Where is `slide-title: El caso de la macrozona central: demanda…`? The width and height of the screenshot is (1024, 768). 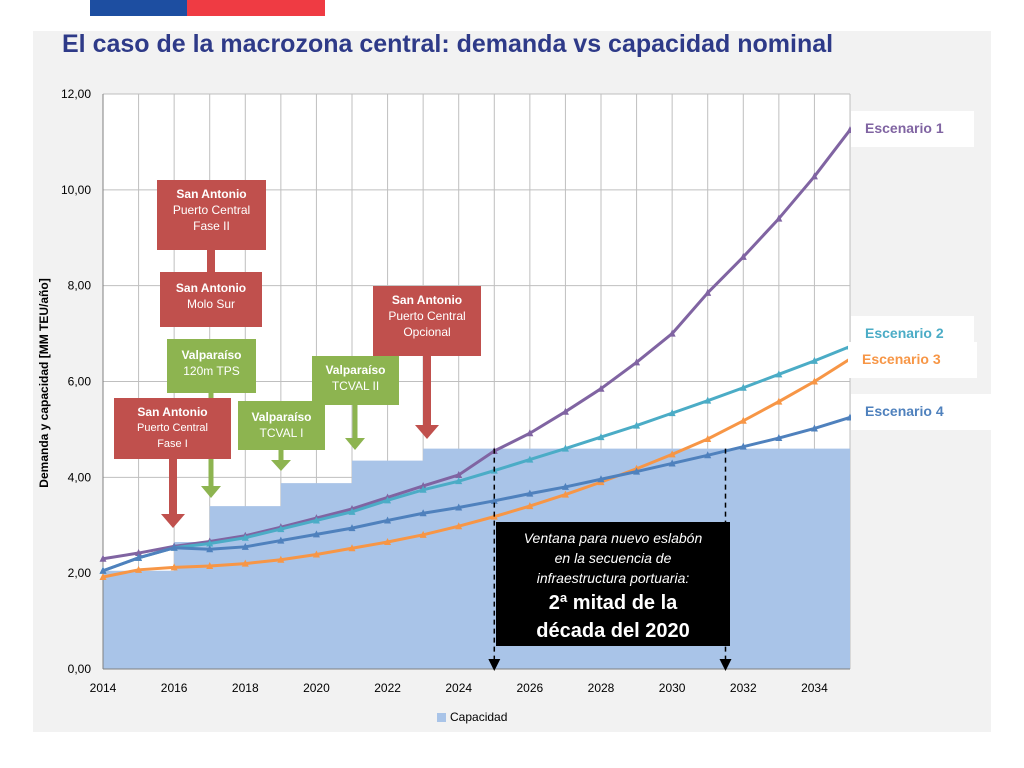
slide-title: El caso de la macrozona central: demanda… is located at coordinates (448, 44).